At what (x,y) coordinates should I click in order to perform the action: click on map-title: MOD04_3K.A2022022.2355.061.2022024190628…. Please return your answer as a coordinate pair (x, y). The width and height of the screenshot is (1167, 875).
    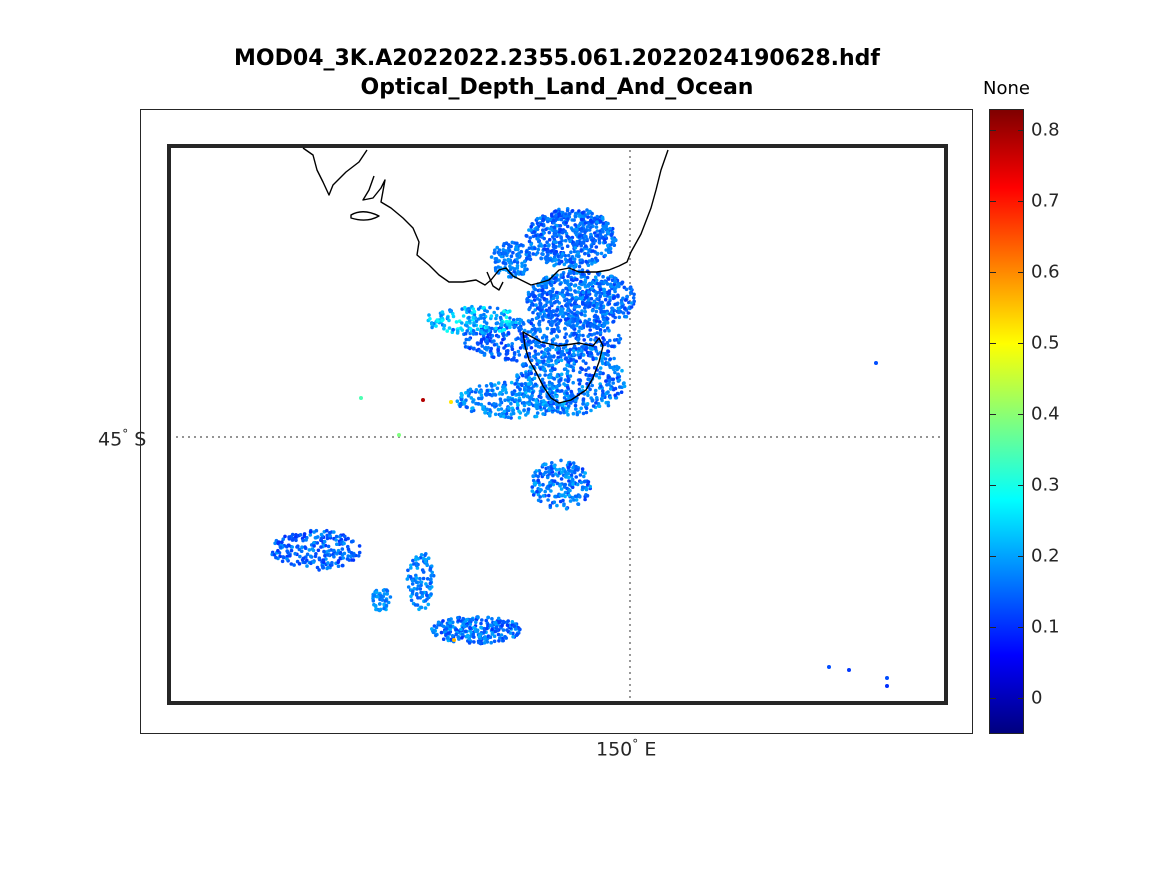
    Looking at the image, I should click on (557, 73).